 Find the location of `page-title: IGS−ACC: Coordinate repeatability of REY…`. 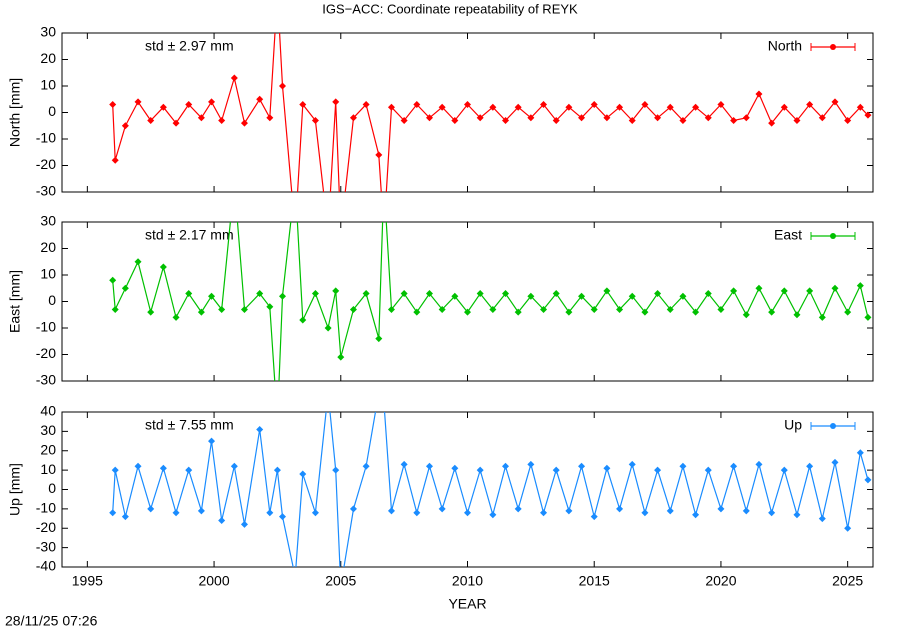

page-title: IGS−ACC: Coordinate repeatability of REY… is located at coordinates (450, 8).